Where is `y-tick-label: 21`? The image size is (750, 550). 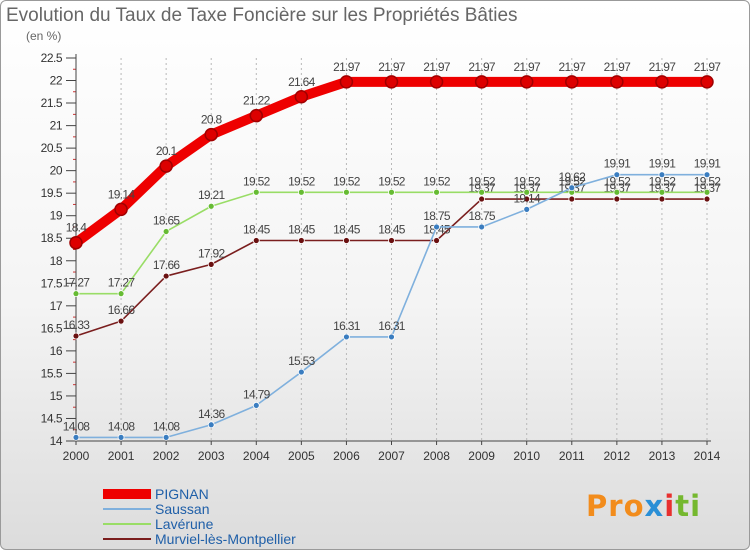 y-tick-label: 21 is located at coordinates (56, 126).